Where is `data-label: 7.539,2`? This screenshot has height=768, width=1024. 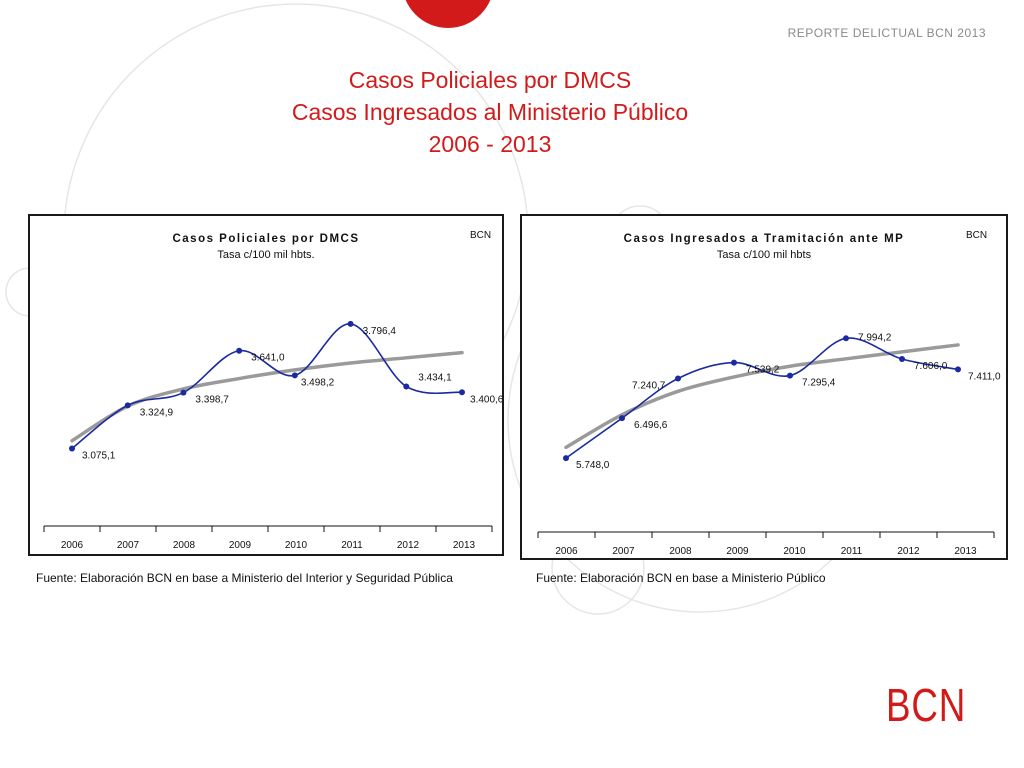 data-label: 7.539,2 is located at coordinates (763, 370).